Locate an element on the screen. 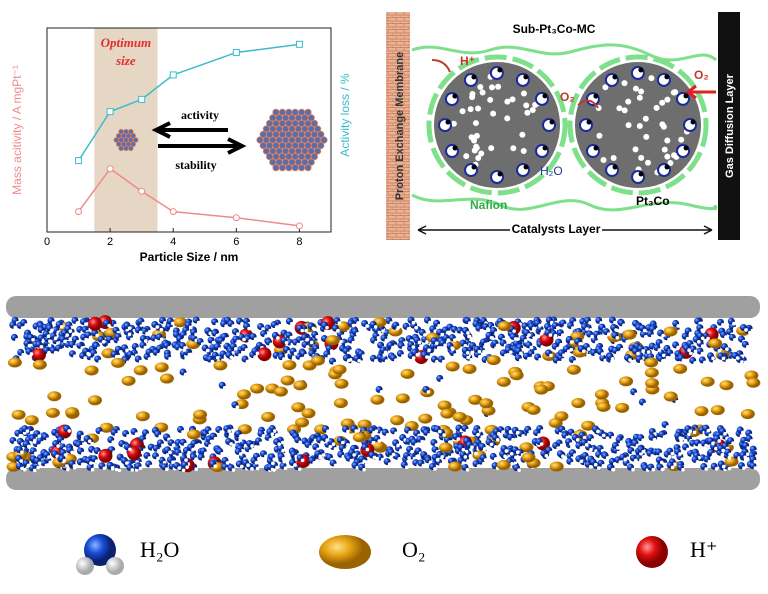 The image size is (768, 594). marker is located at coordinates (142, 191).